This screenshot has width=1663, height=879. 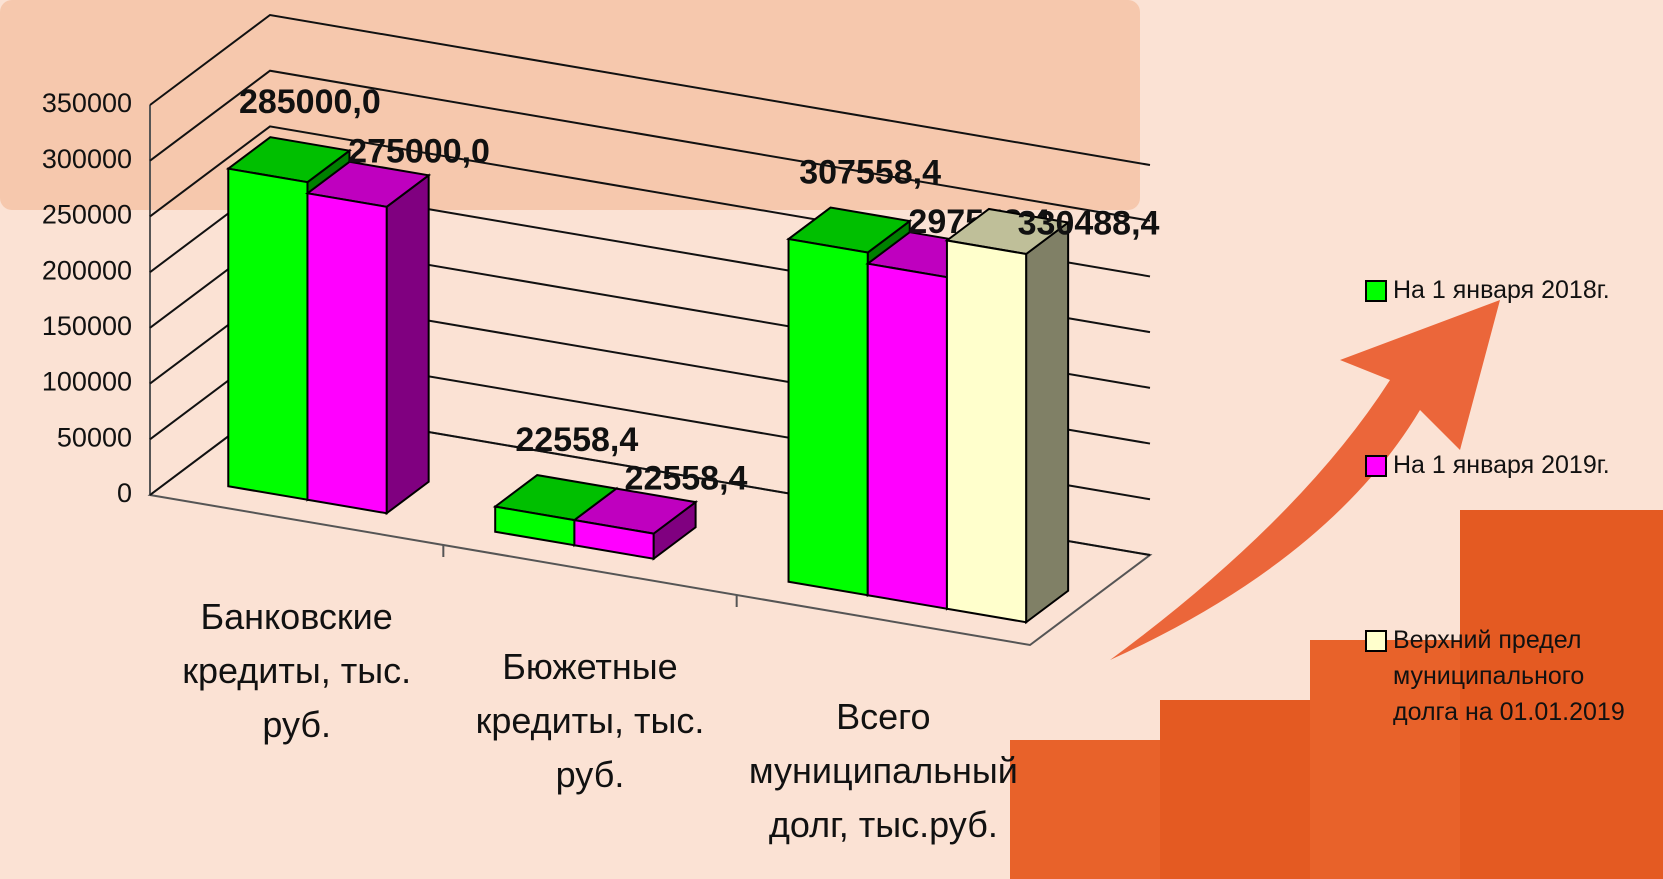 I want to click on x-tick-label: Всего муниципальный долг, тыс.руб., so click(x=883, y=770).